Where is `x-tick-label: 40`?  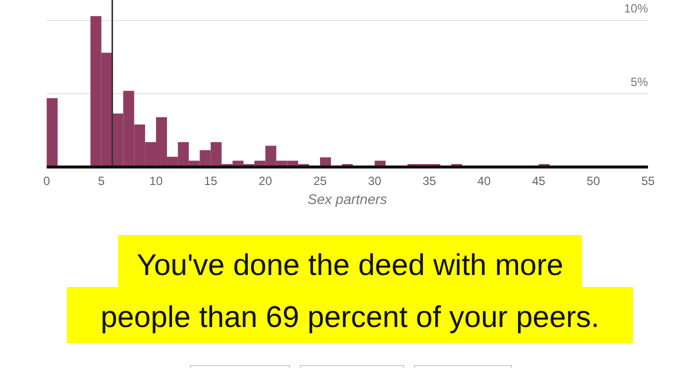 x-tick-label: 40 is located at coordinates (484, 181).